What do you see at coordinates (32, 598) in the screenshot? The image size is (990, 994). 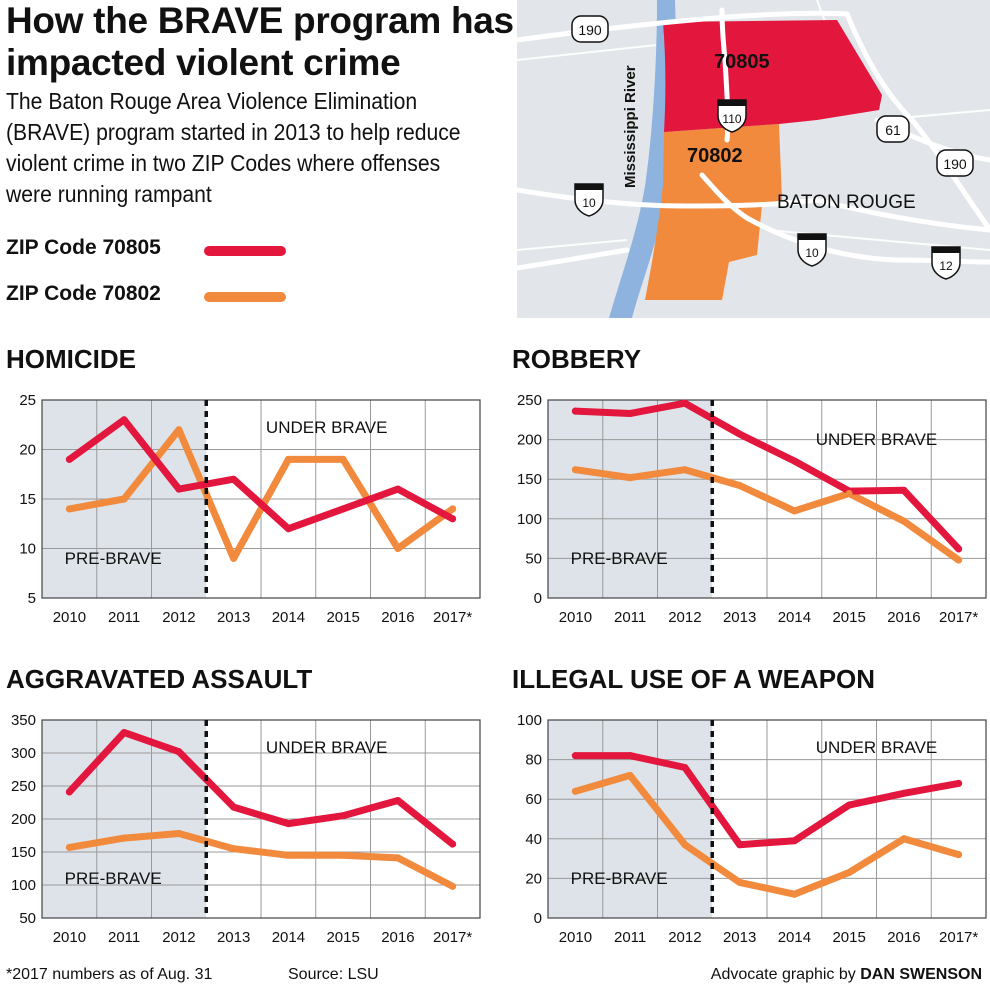 I see `y-tick-label: 5` at bounding box center [32, 598].